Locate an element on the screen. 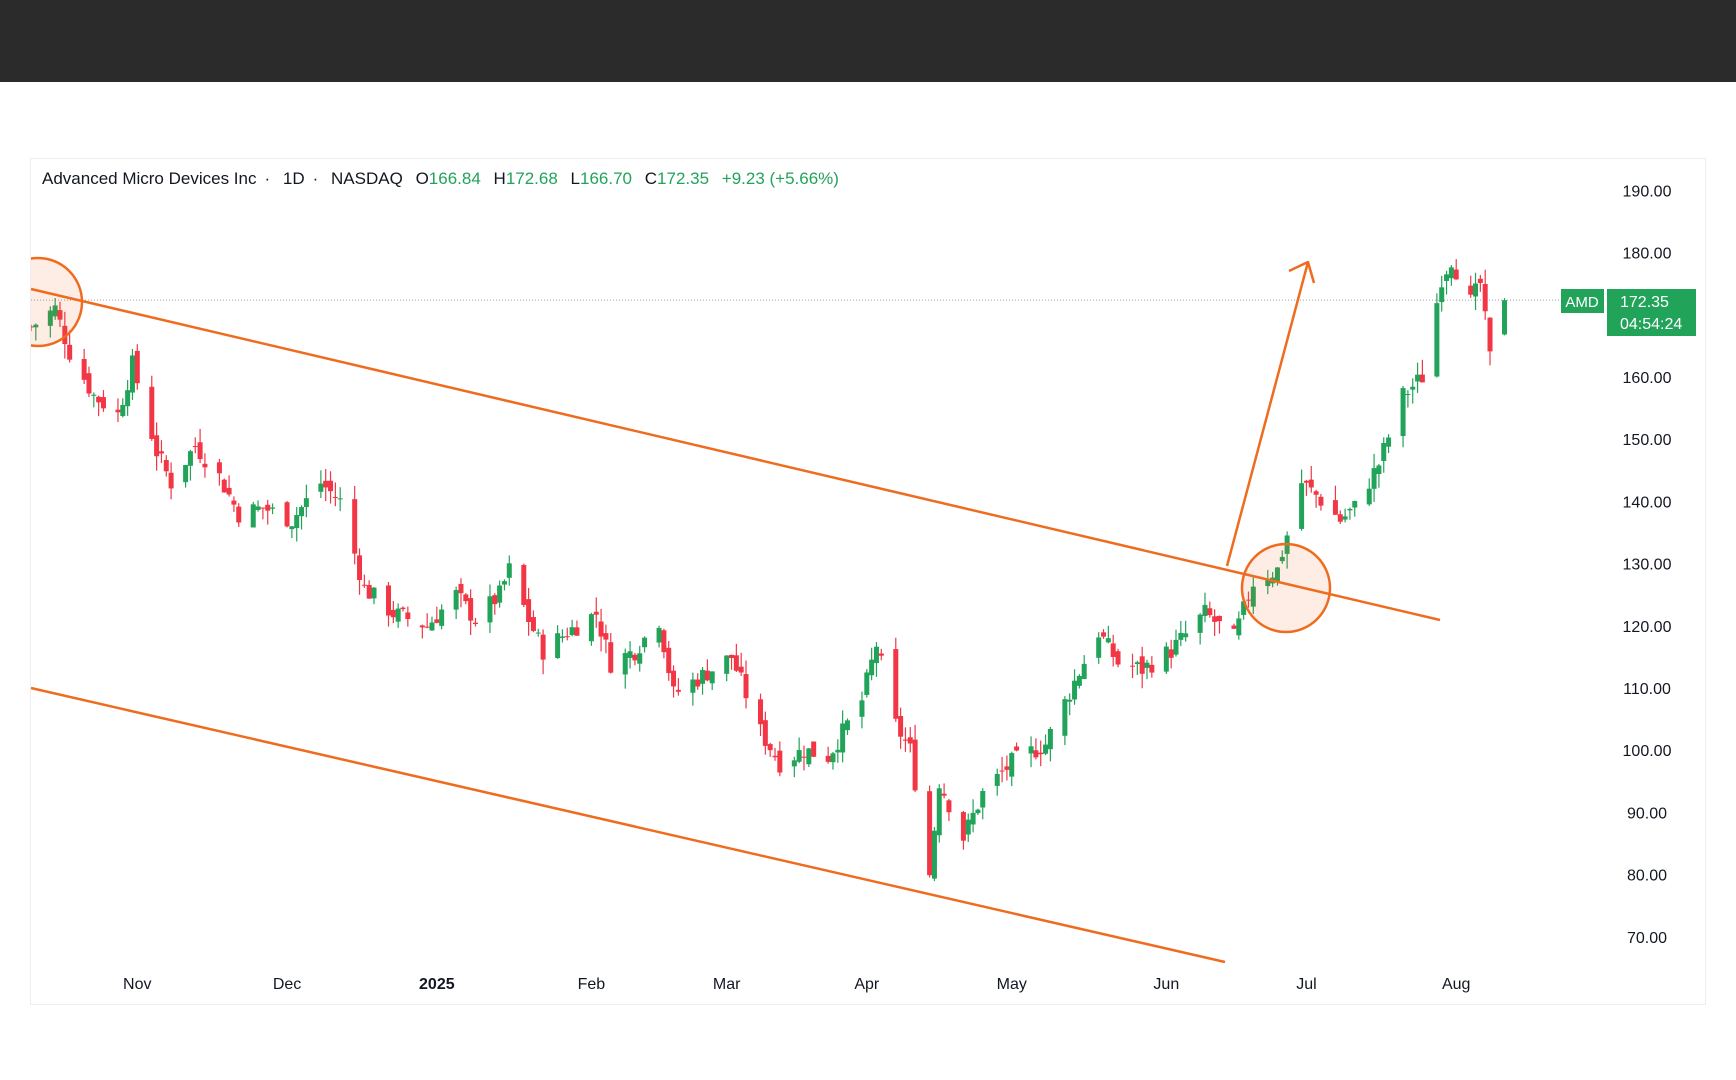 This screenshot has height=1080, width=1736. price-tick-label: 100.00 is located at coordinates (1647, 751).